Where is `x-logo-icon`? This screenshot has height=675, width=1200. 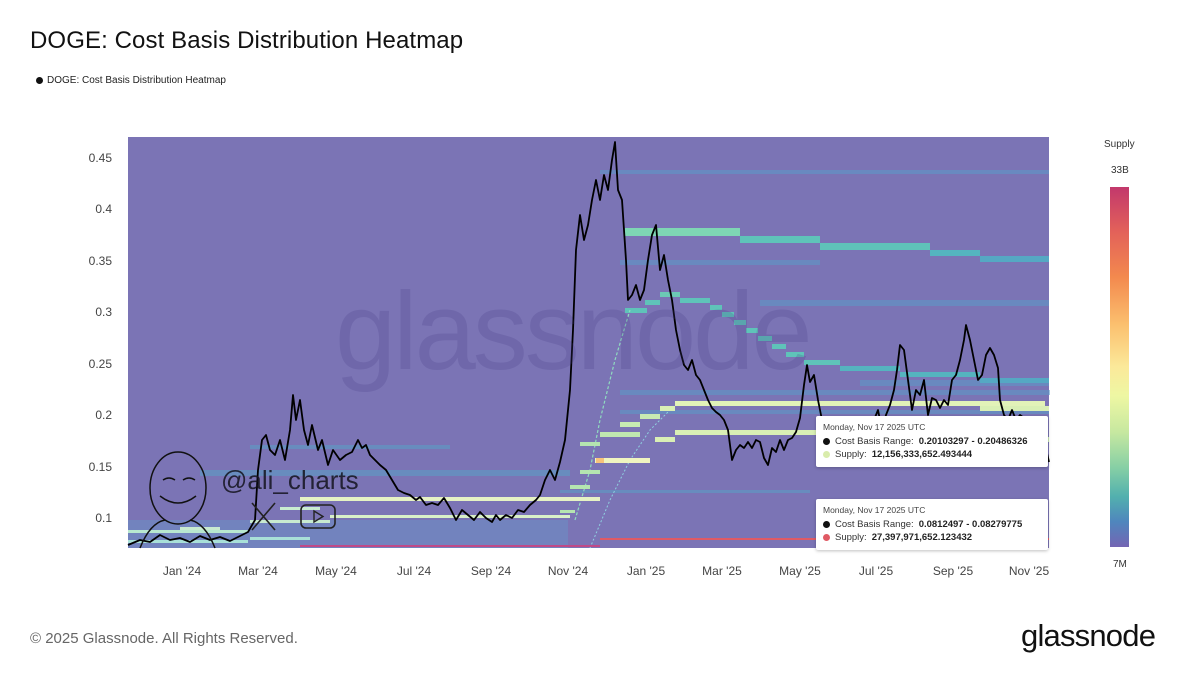 x-logo-icon is located at coordinates (263, 516).